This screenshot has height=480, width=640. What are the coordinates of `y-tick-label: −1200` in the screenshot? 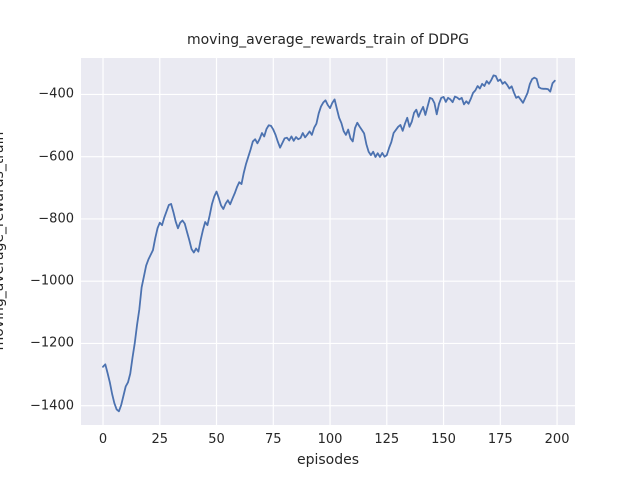 It's located at (52, 343).